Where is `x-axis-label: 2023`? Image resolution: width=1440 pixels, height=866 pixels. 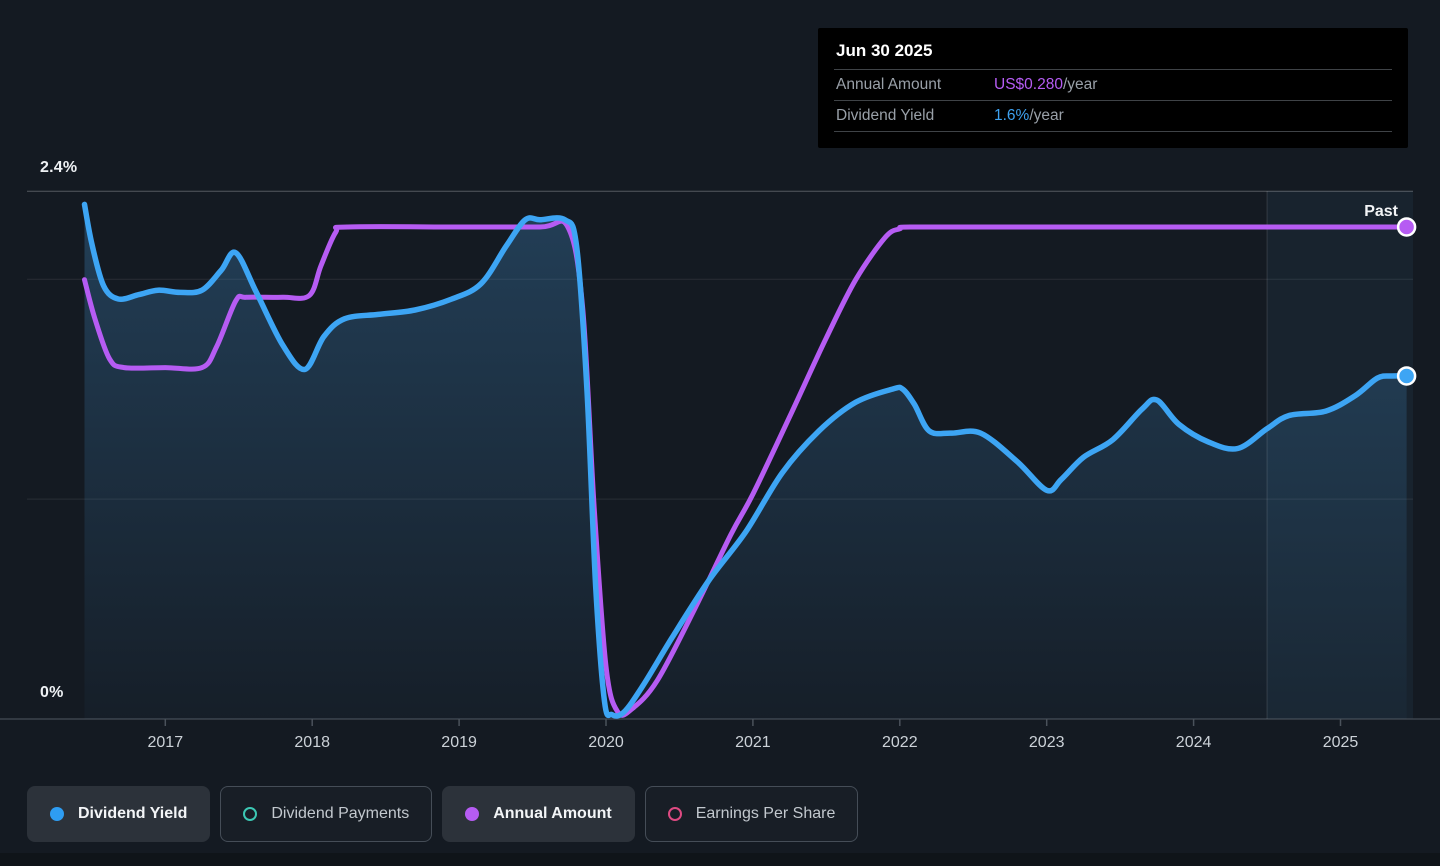 x-axis-label: 2023 is located at coordinates (1047, 742).